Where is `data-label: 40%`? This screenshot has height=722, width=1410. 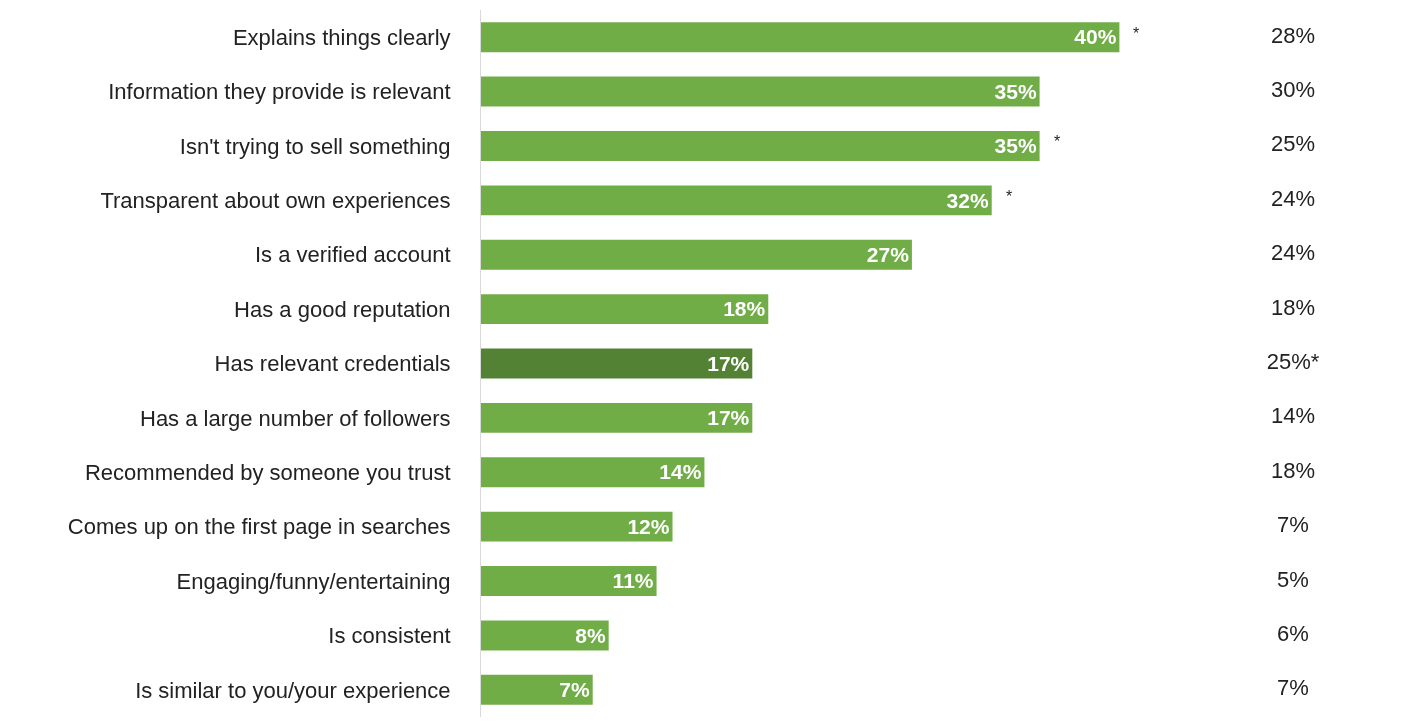
data-label: 40% is located at coordinates (1095, 37).